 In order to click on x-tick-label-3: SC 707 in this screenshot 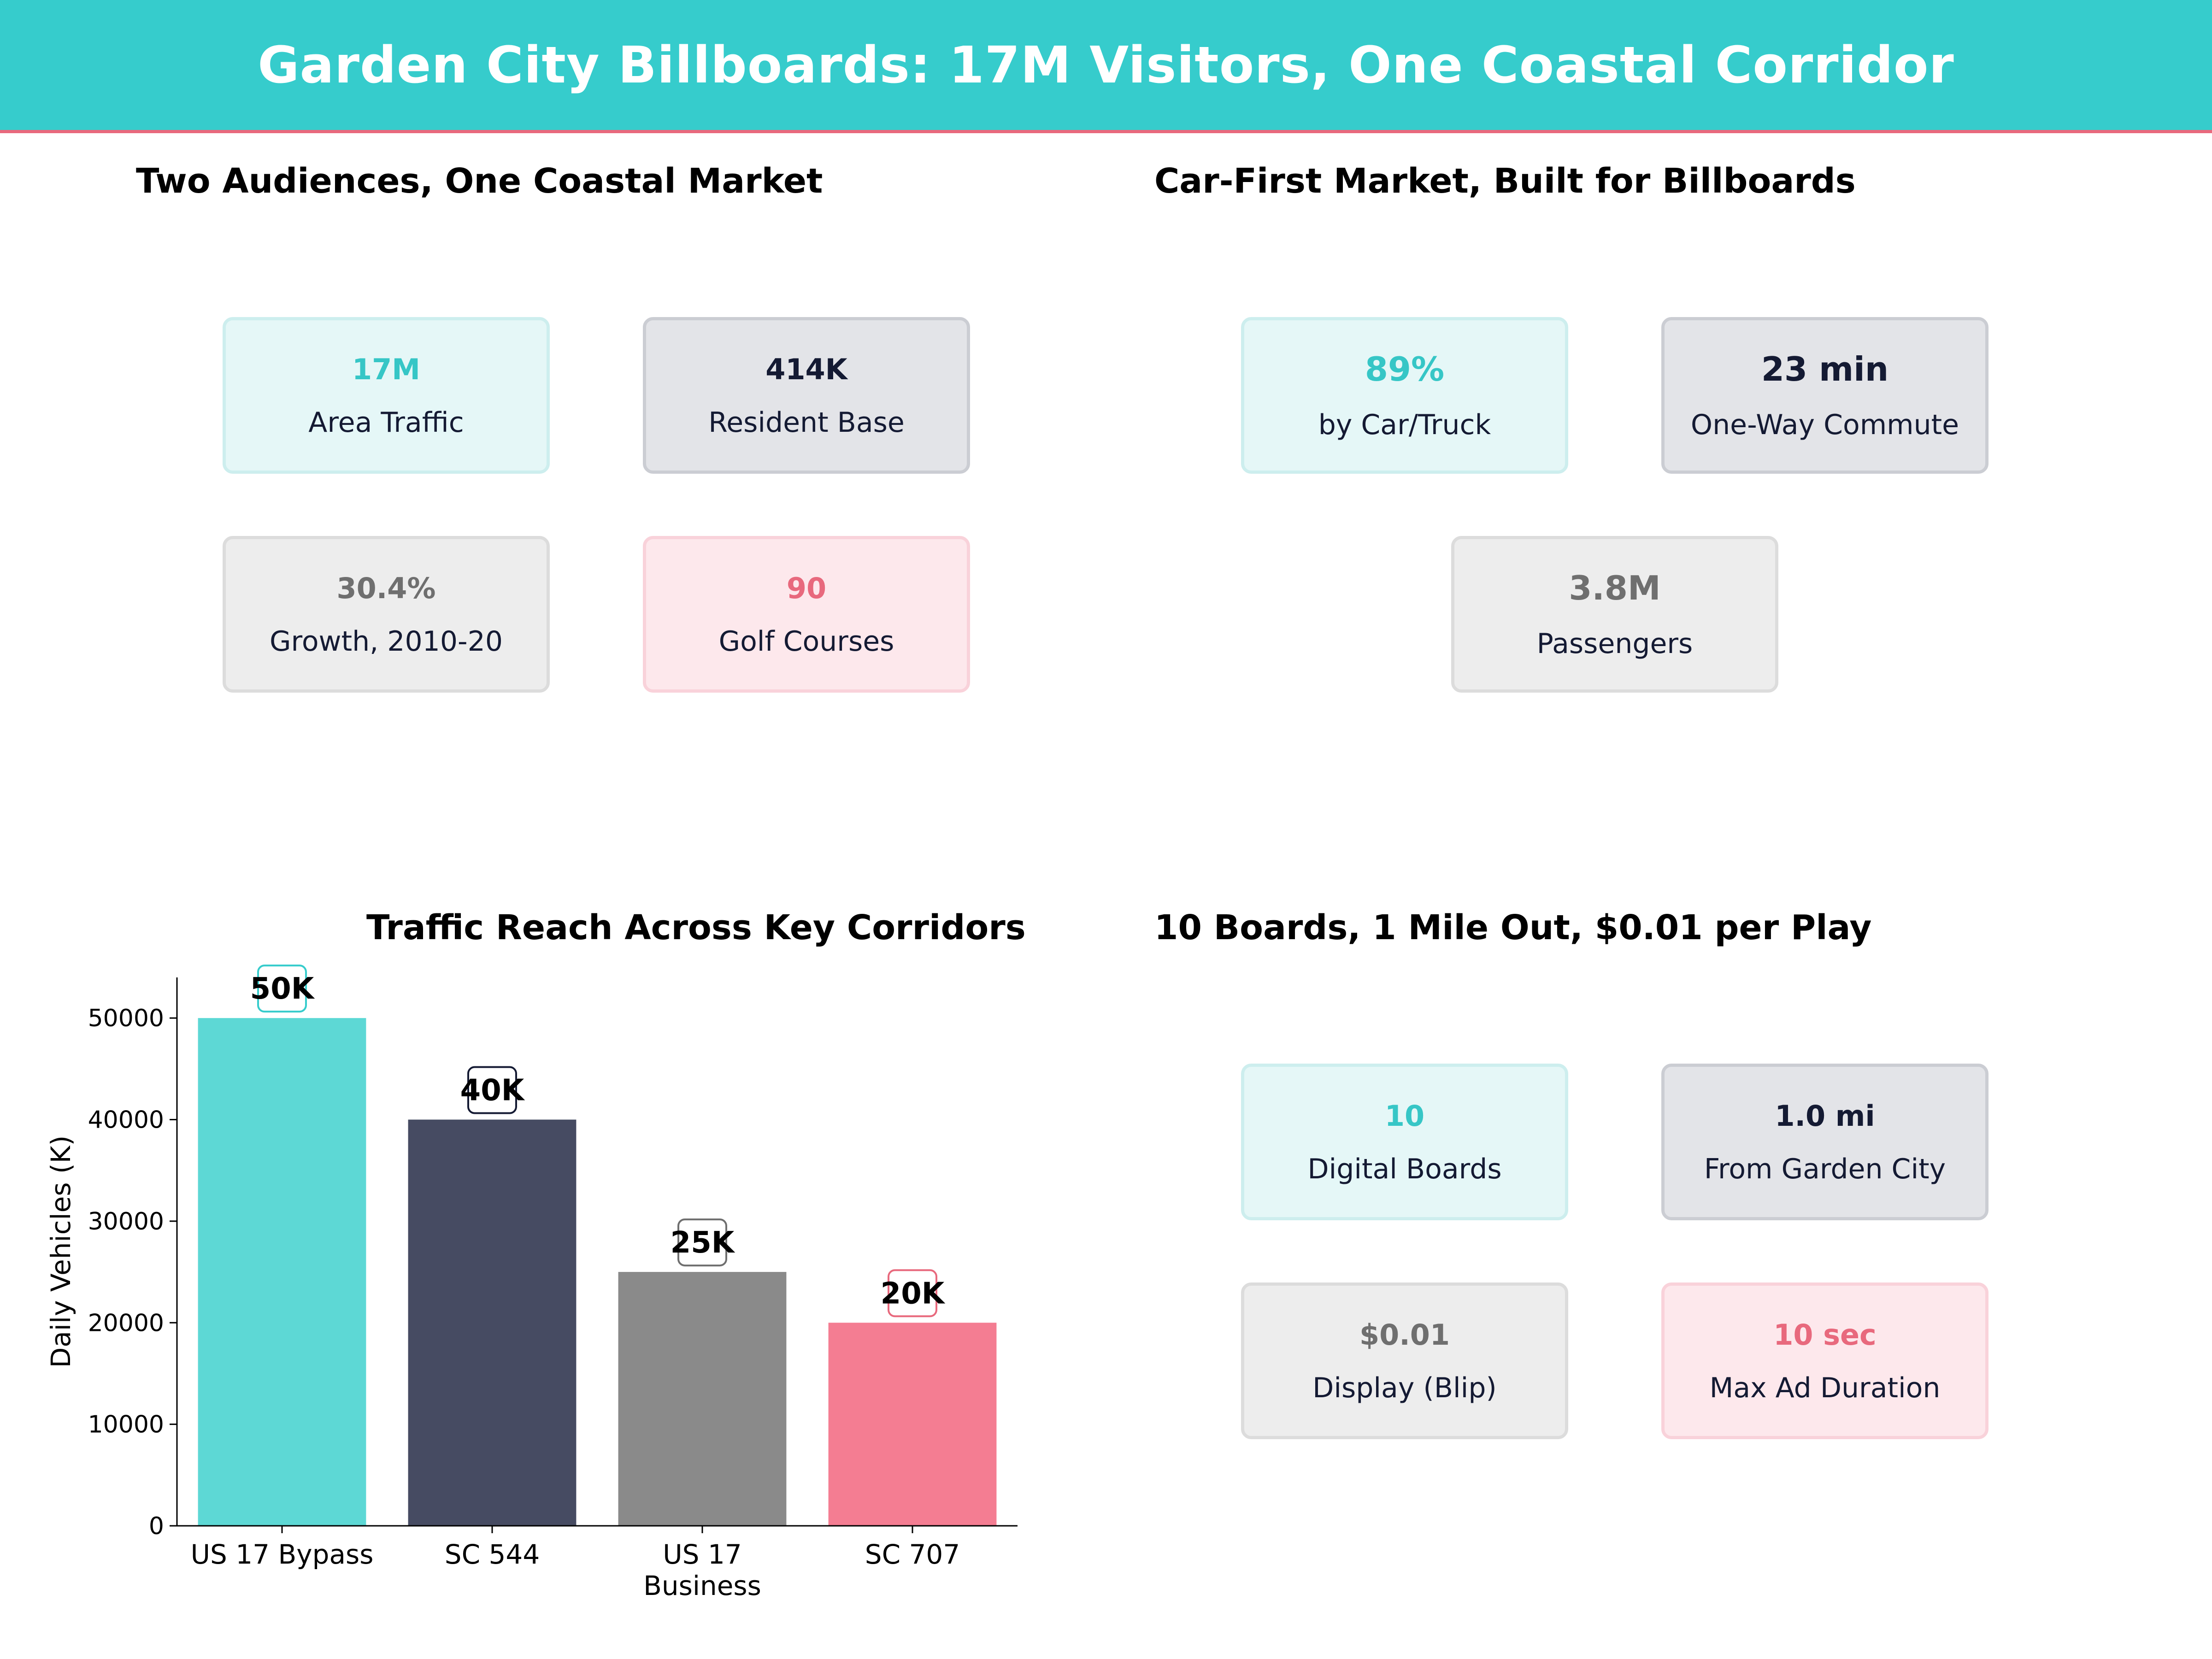, I will do `click(912, 1554)`.